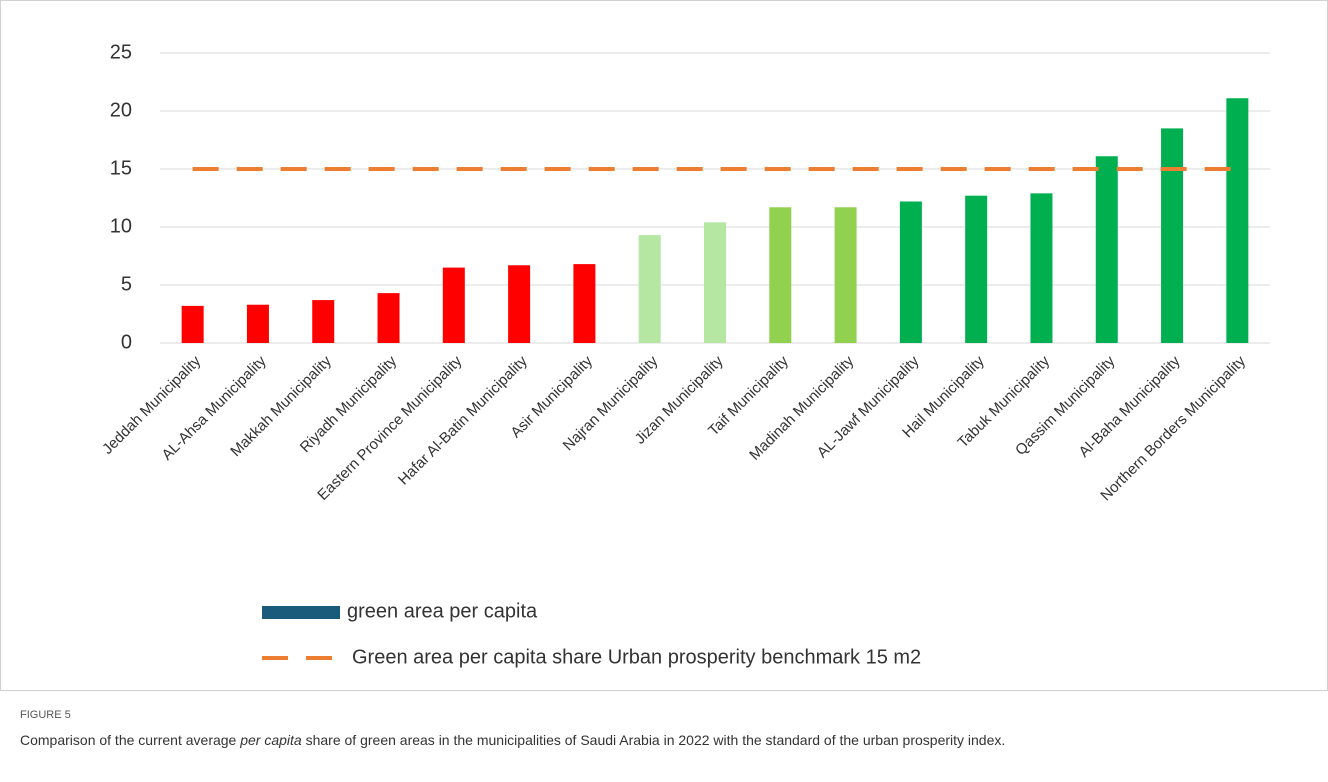  What do you see at coordinates (121, 226) in the screenshot?
I see `y-tick-label: 10` at bounding box center [121, 226].